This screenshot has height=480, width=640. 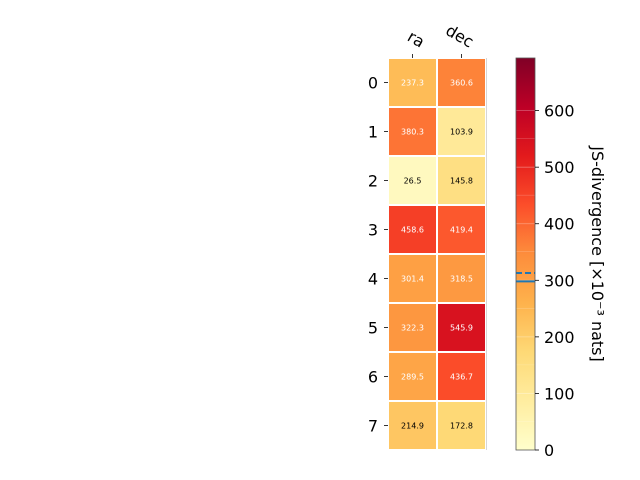 I want to click on column-label-dec: dec, so click(x=460, y=36).